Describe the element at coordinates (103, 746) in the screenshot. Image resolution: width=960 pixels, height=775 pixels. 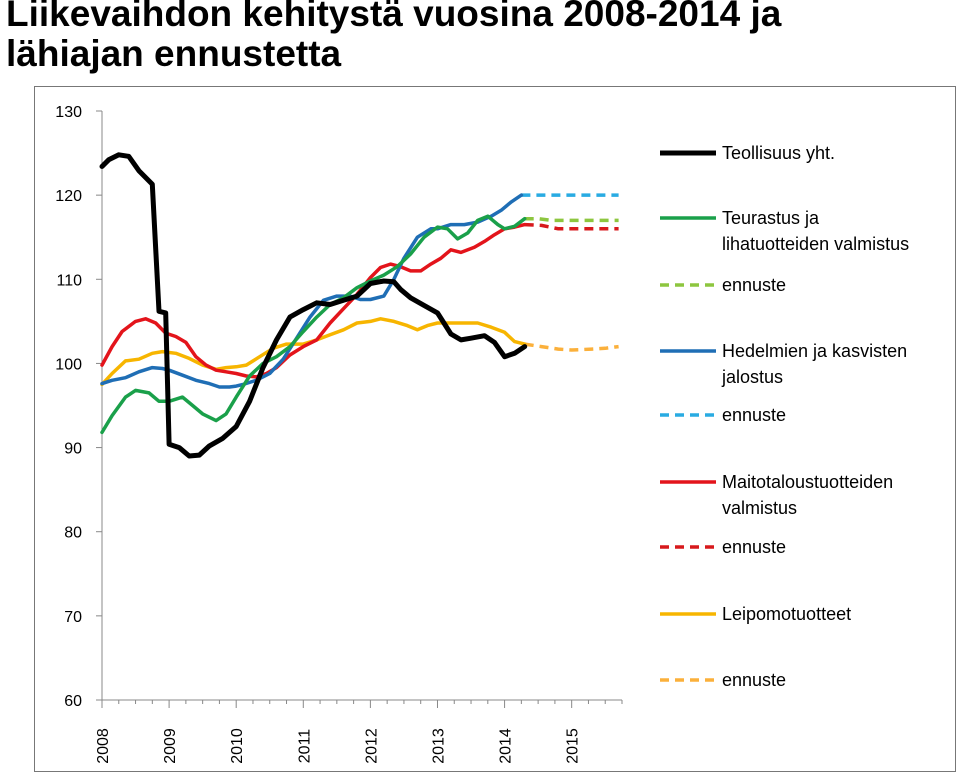
I see `x-tick-label: 2008` at that location.